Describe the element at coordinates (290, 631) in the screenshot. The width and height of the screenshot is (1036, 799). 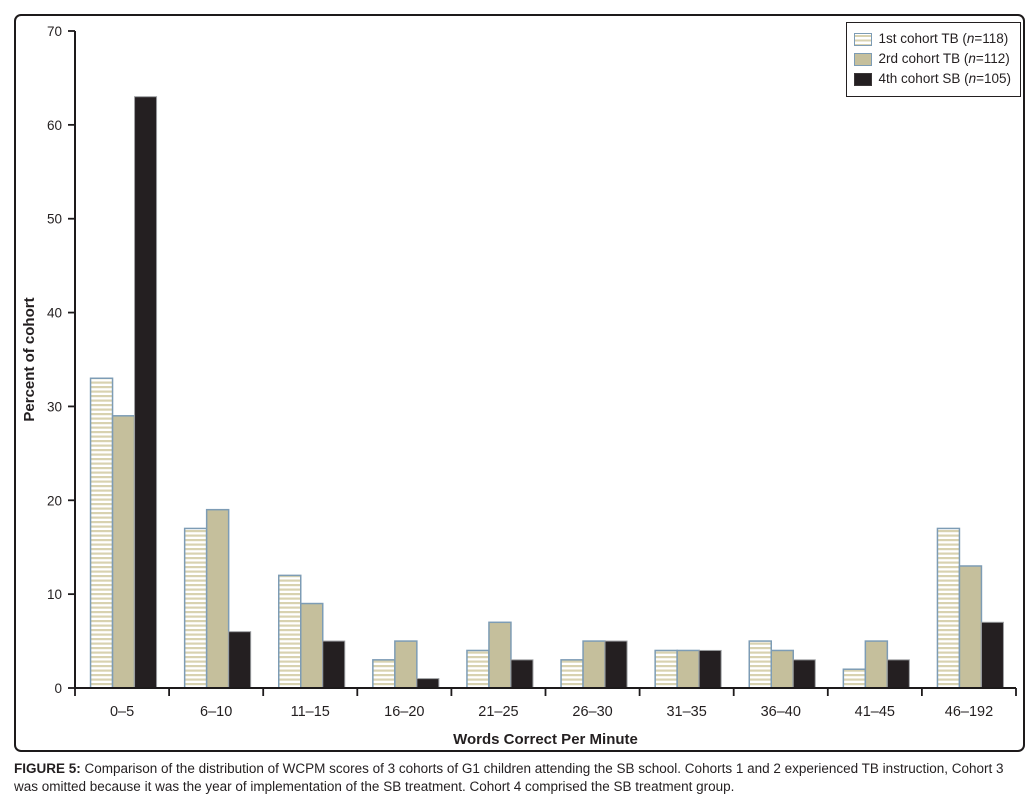
I see `bar-series1-11–15` at that location.